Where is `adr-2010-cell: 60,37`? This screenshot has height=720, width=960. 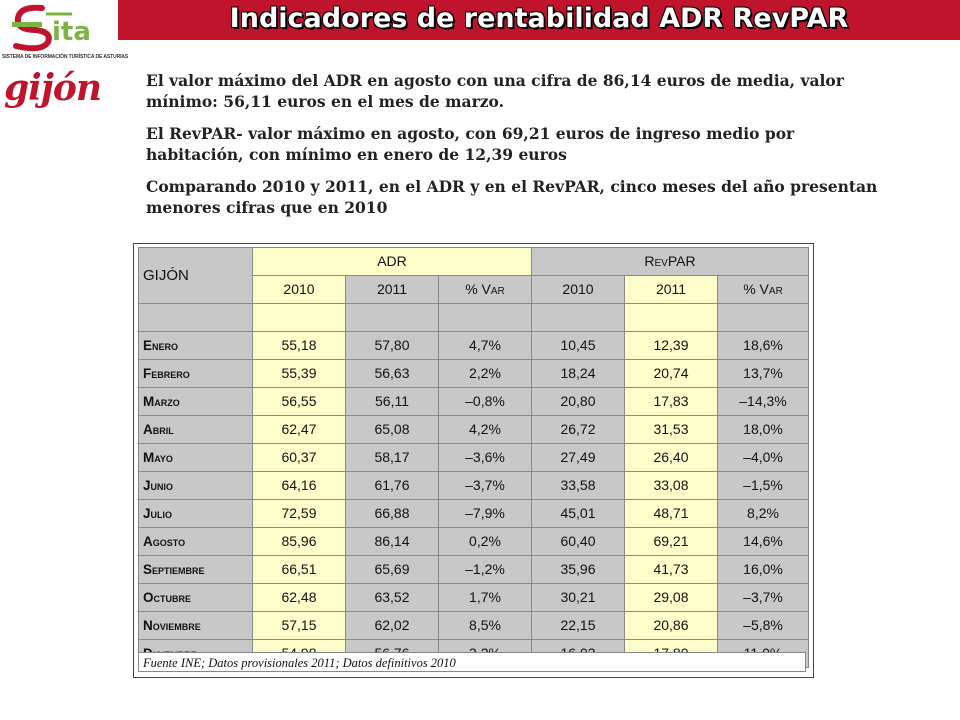
adr-2010-cell: 60,37 is located at coordinates (299, 457).